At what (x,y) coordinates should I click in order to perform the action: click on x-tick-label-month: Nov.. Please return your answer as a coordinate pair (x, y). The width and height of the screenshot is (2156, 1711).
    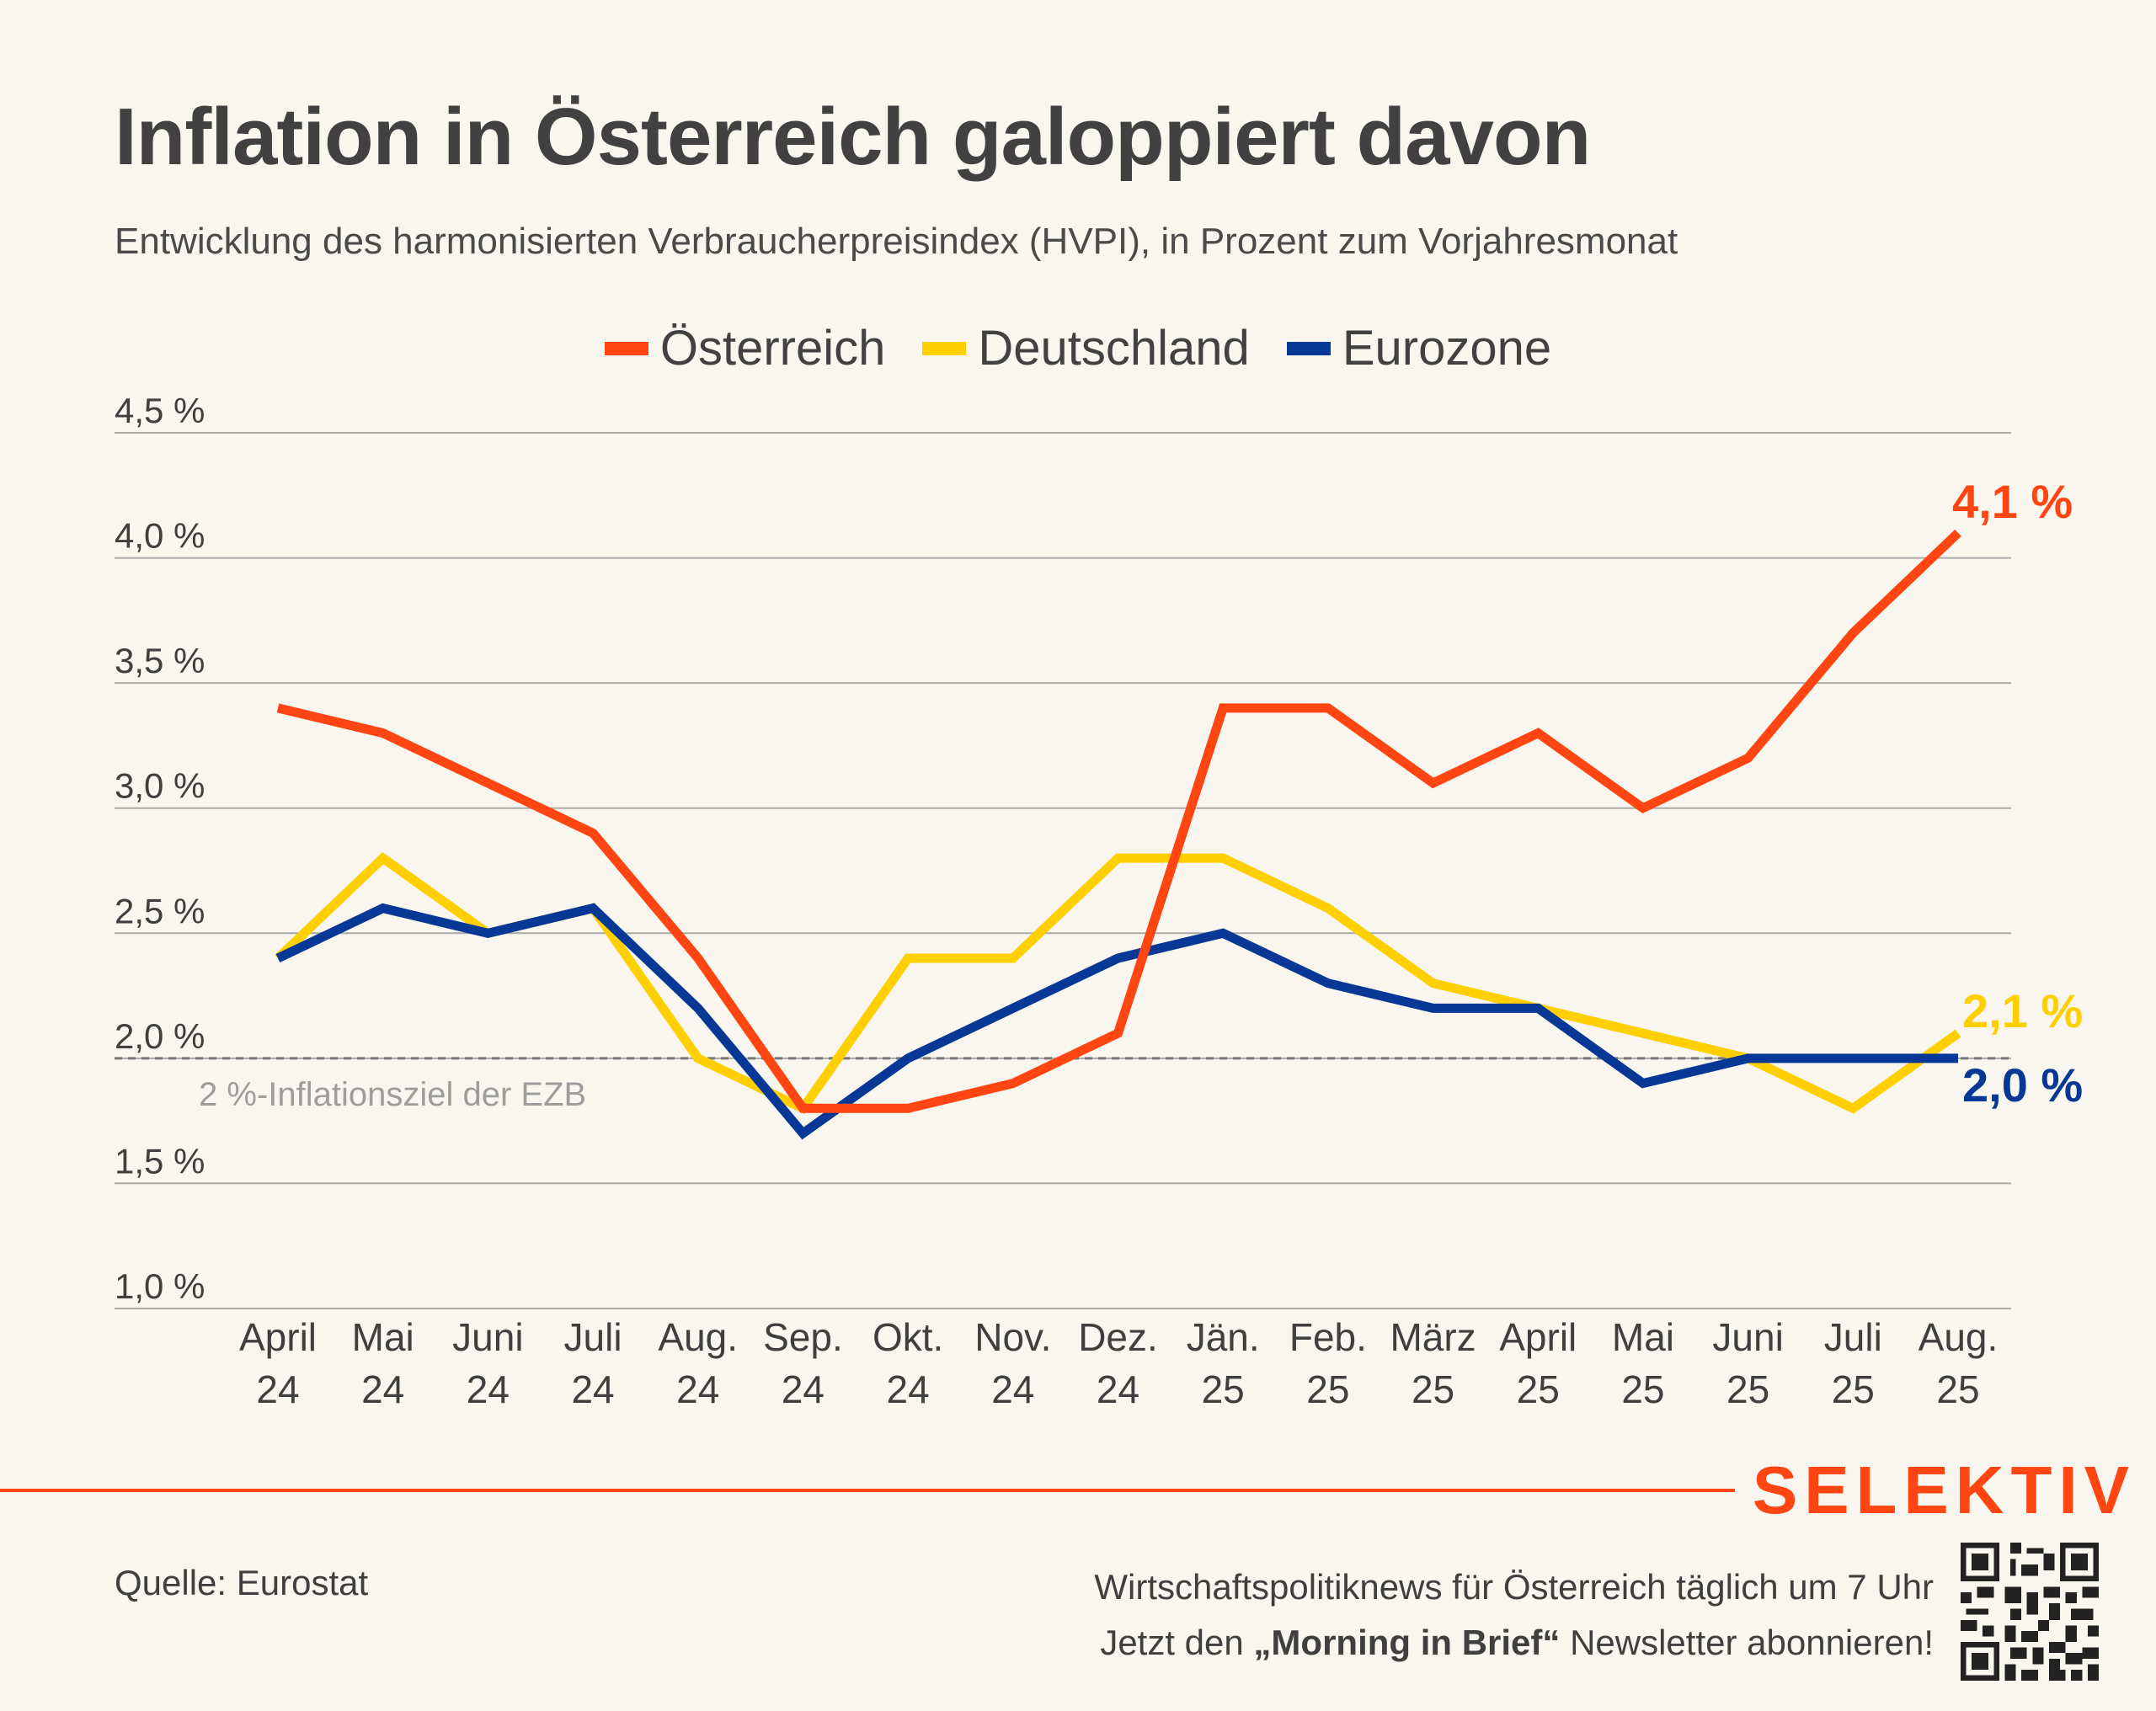
    Looking at the image, I should click on (1012, 1337).